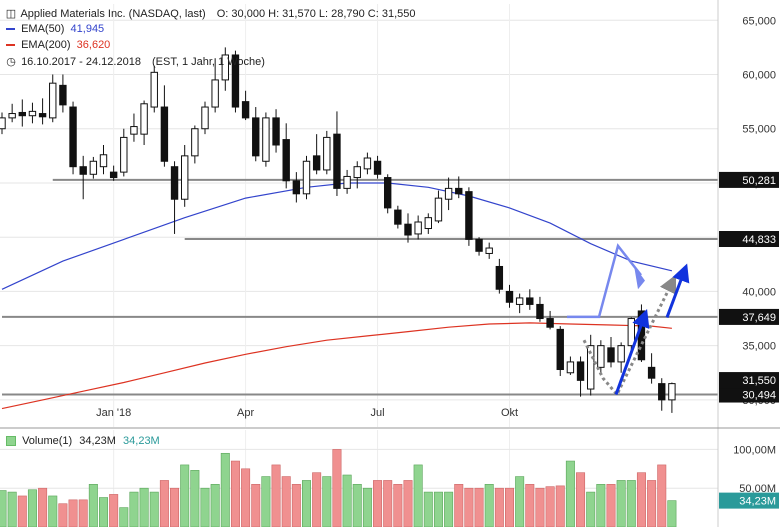 The image size is (780, 532). I want to click on clock-icon: ◷, so click(11, 62).